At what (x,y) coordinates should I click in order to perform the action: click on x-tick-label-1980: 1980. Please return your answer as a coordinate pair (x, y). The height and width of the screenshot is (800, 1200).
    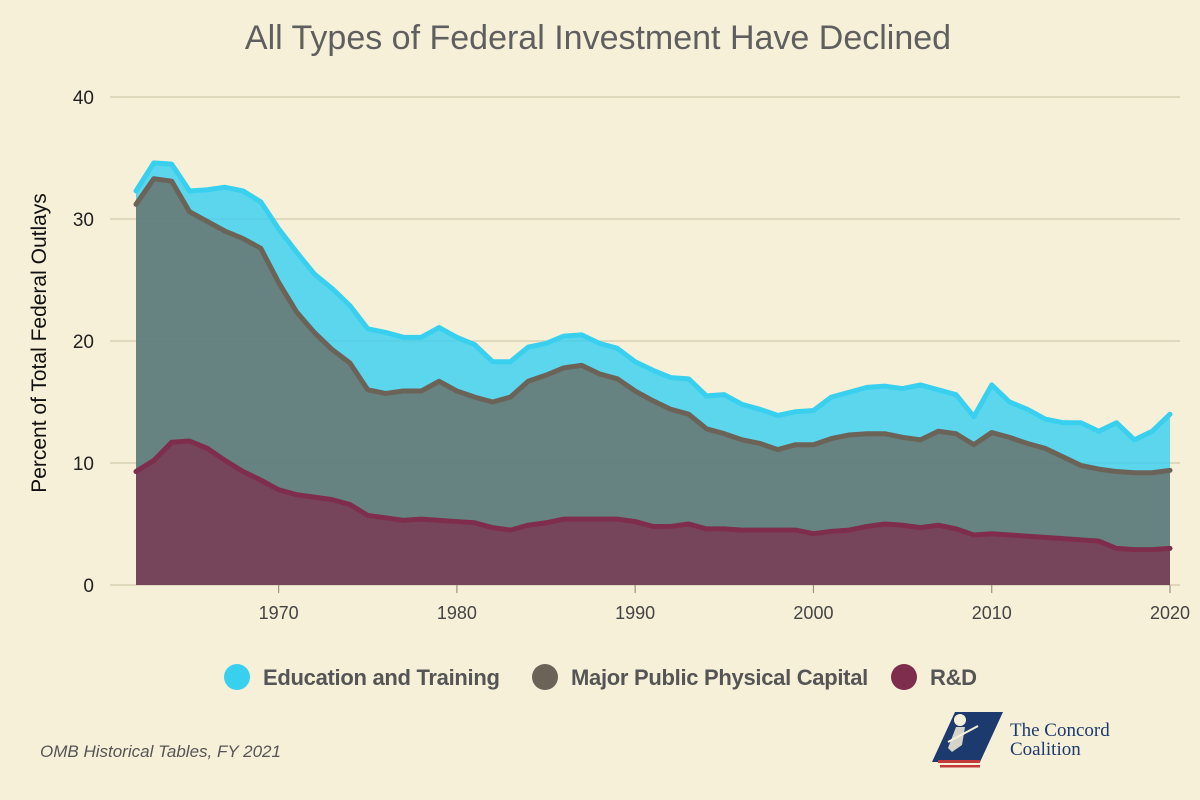
    Looking at the image, I should click on (457, 613).